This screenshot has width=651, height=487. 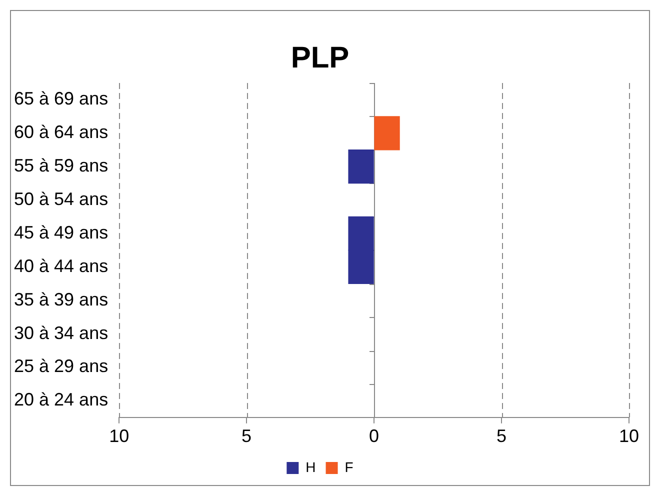 I want to click on y-tick-label: 30 à 34 ans, so click(x=61, y=332).